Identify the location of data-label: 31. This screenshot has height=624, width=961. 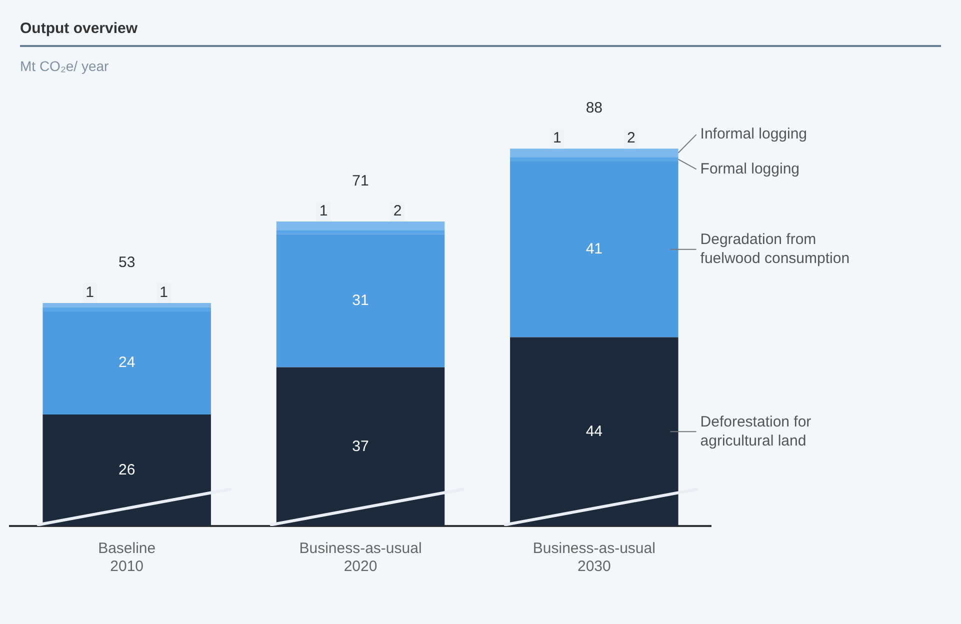
(360, 300).